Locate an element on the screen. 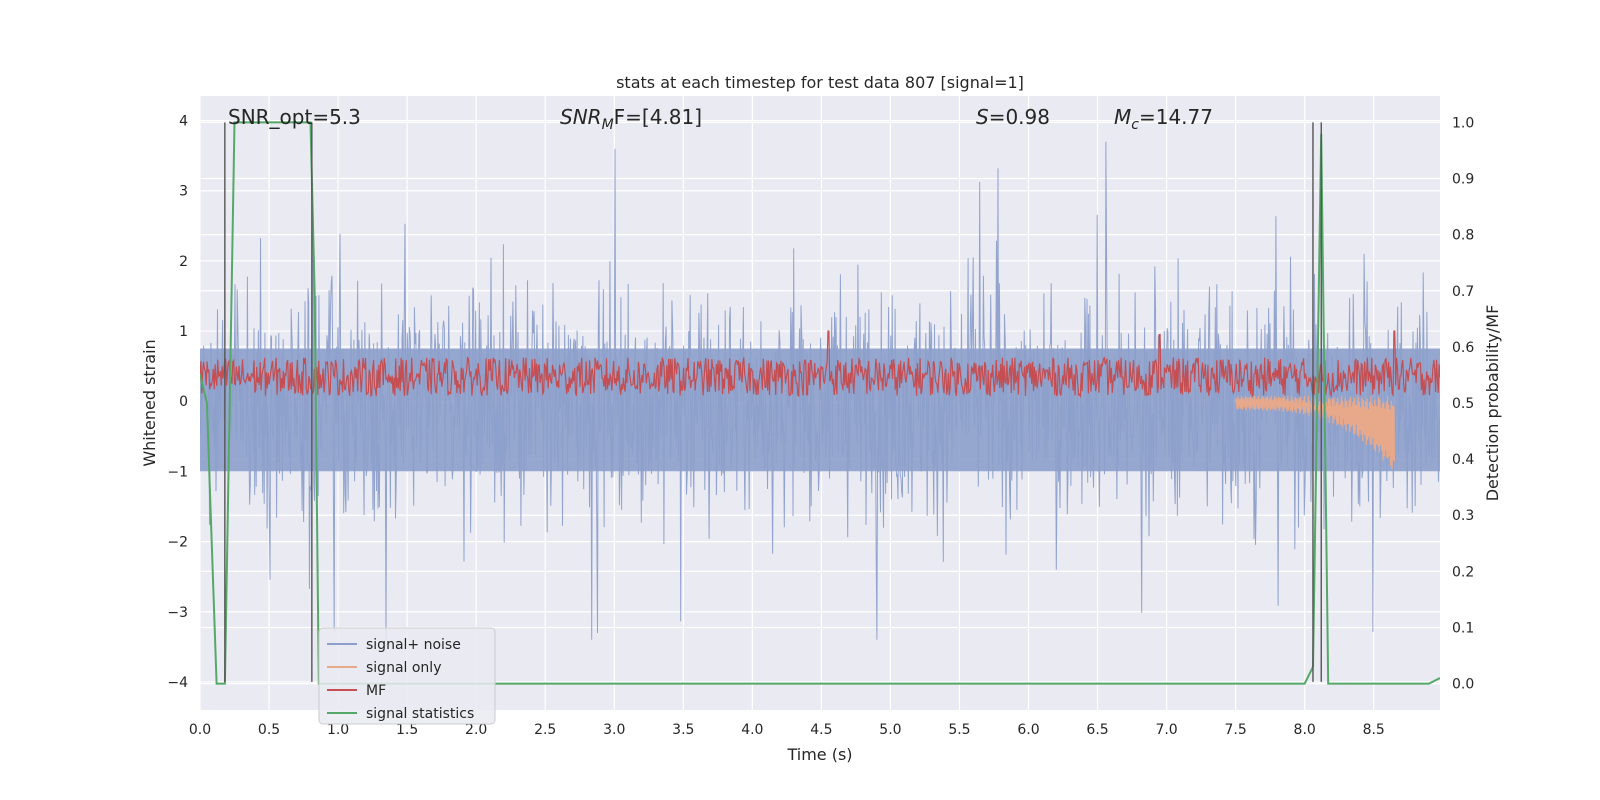 The image size is (1600, 800). mc-annotation: Mc=14.77 is located at coordinates (1163, 119).